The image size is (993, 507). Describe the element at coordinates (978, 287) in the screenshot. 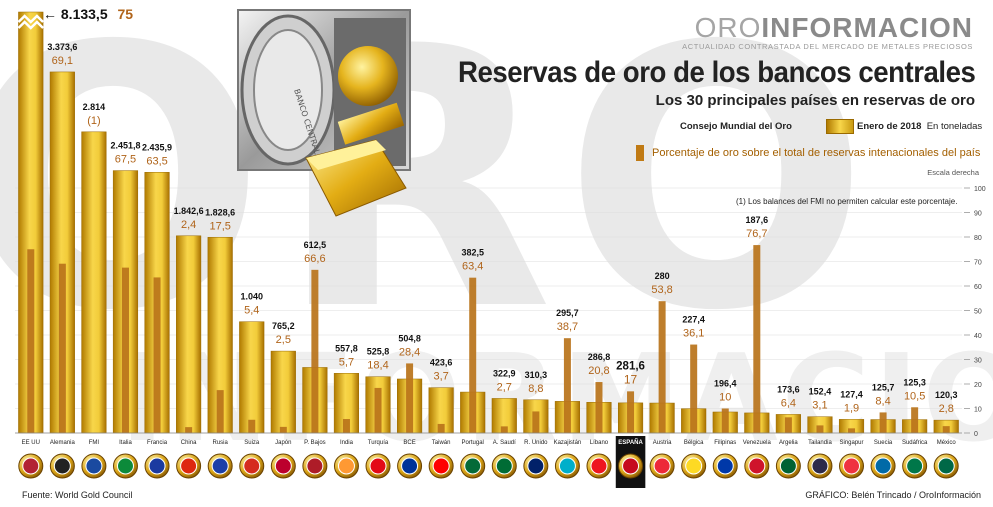

I see `right-axis-tick-label: 60` at that location.